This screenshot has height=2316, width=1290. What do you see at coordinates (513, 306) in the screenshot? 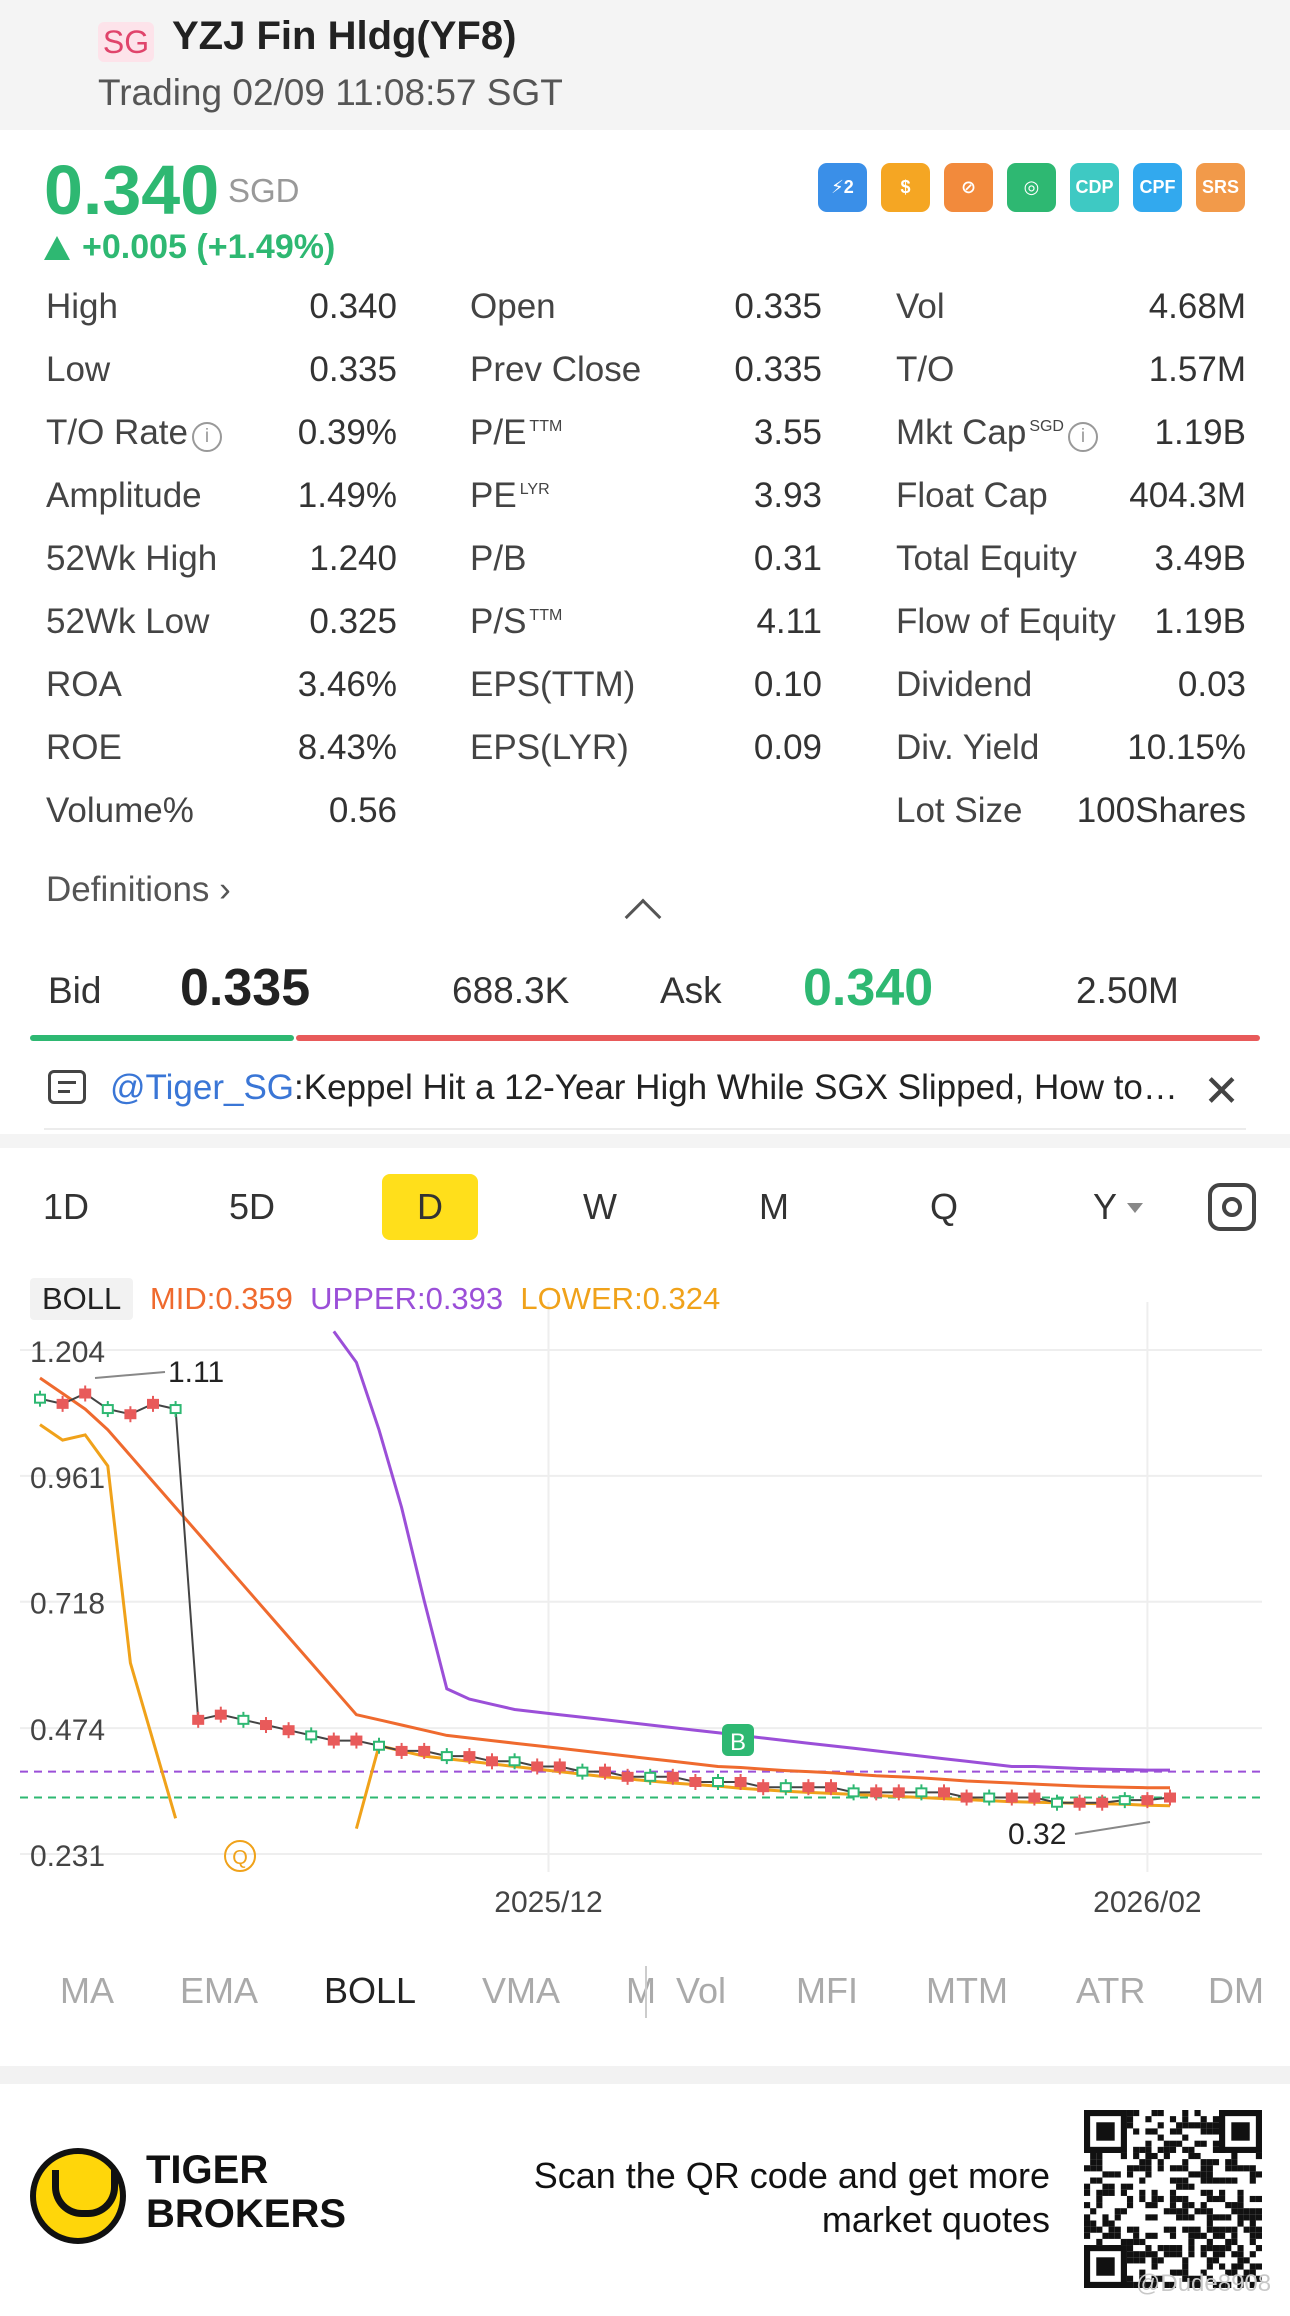
I see `stat-label-text: Open` at bounding box center [513, 306].